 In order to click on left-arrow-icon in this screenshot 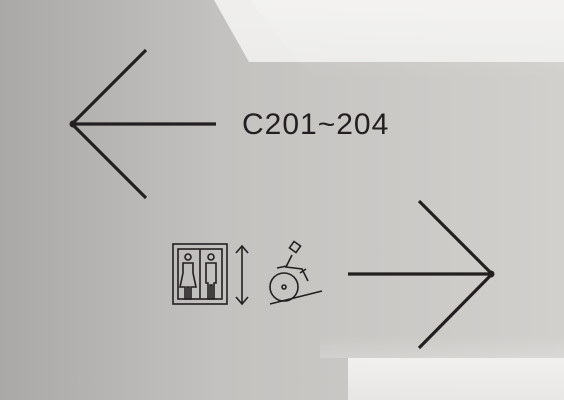, I will do `click(143, 124)`.